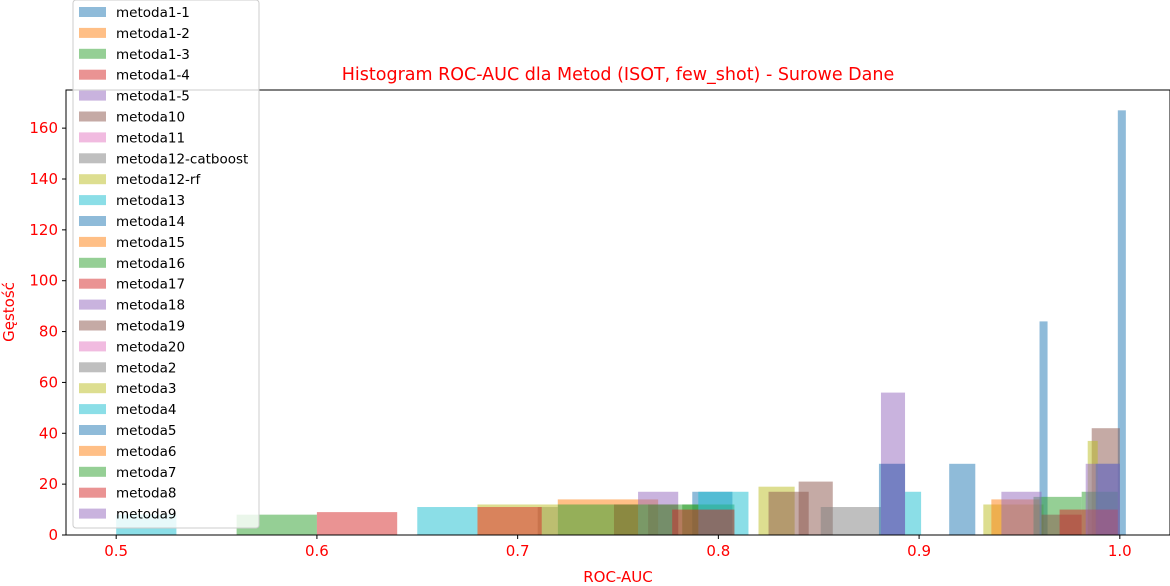 The image size is (1170, 586). I want to click on y-tick-label: 140, so click(43, 179).